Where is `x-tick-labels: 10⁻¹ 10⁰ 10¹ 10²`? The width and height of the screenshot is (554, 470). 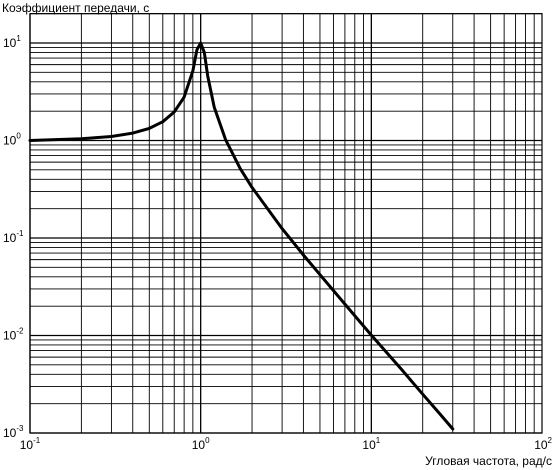
x-tick-labels: 10⁻¹ 10⁰ 10¹ 10² is located at coordinates (286, 444).